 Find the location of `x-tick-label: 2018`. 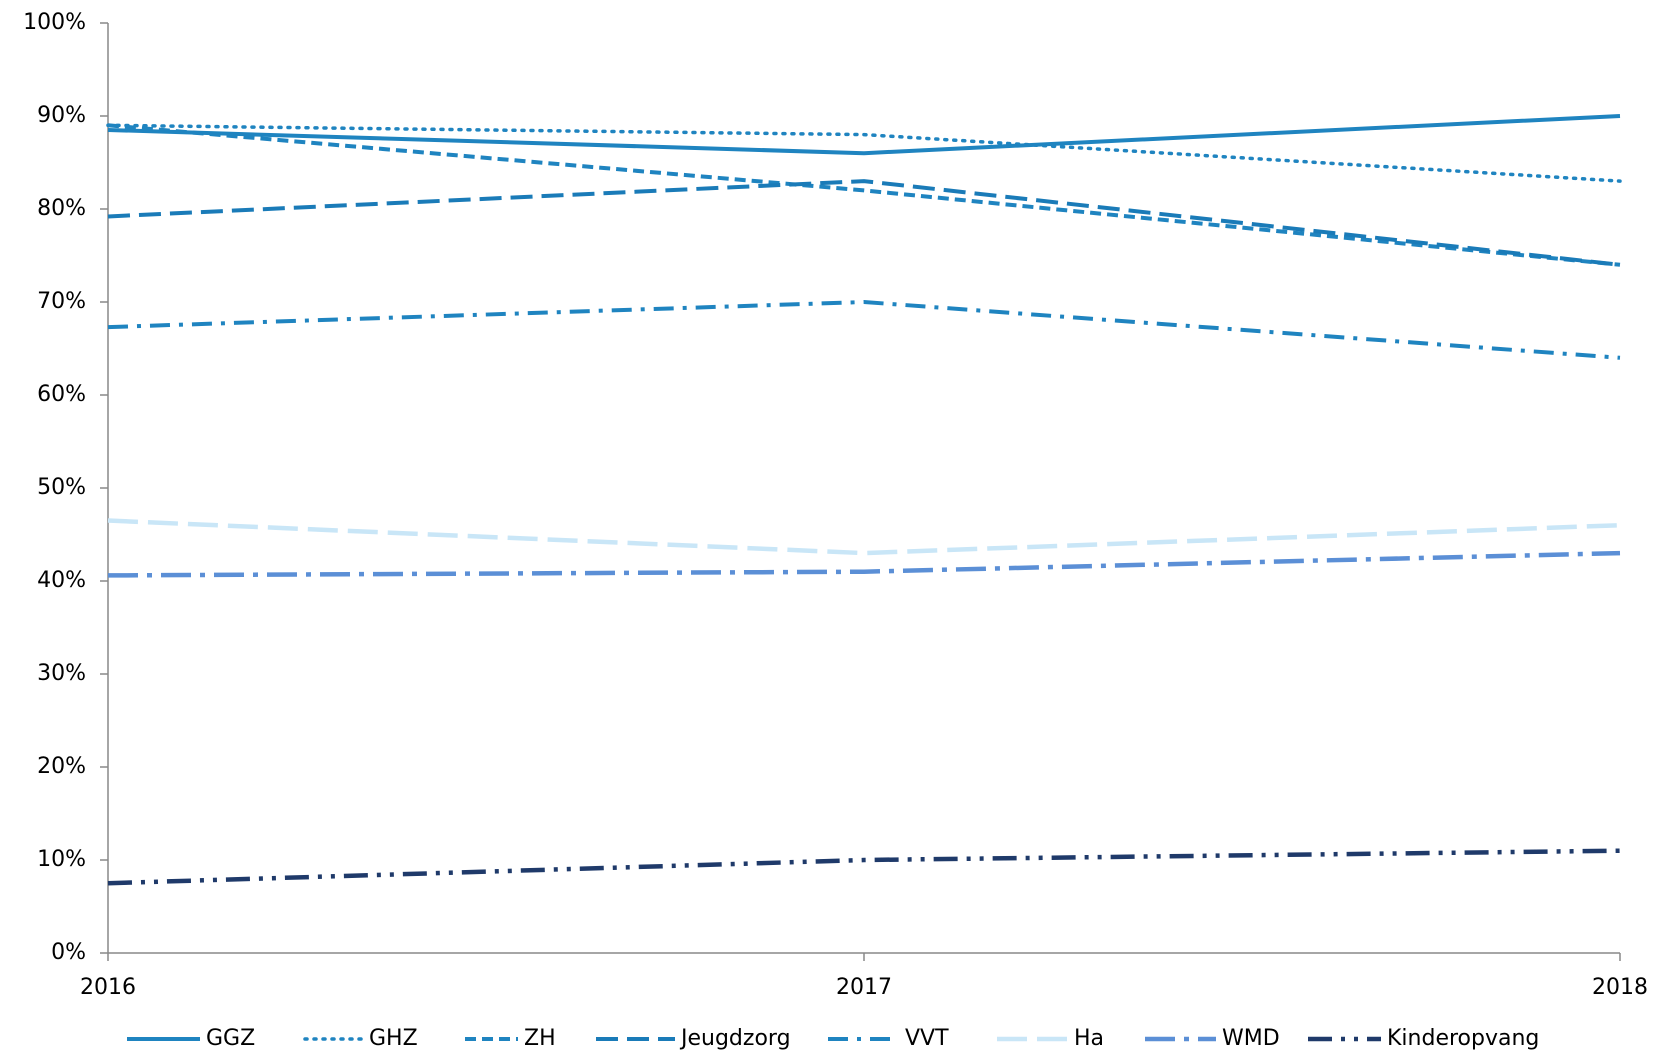

x-tick-label: 2018 is located at coordinates (1620, 987).